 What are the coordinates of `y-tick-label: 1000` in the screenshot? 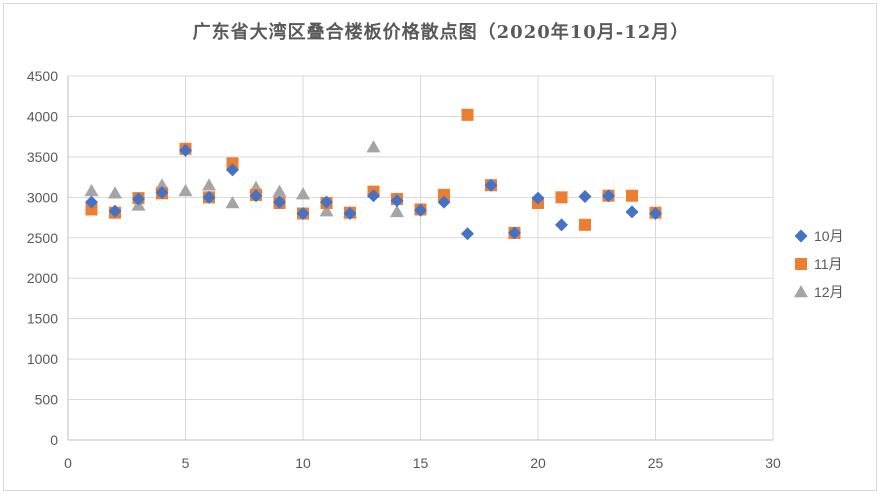 It's located at (42, 359).